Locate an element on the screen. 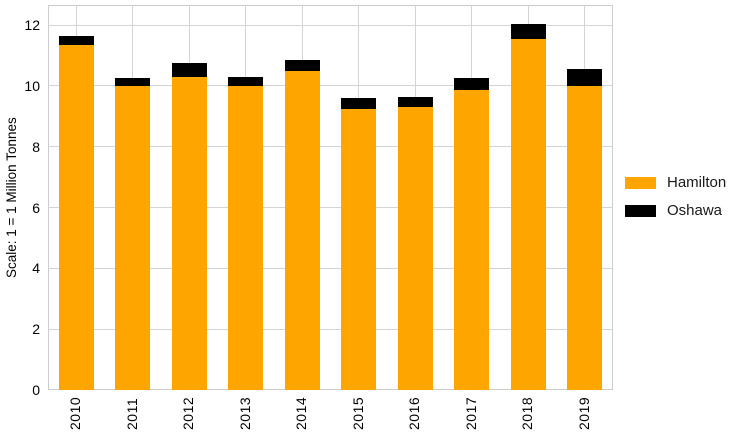  y-tick-12: 12 is located at coordinates (32, 25).